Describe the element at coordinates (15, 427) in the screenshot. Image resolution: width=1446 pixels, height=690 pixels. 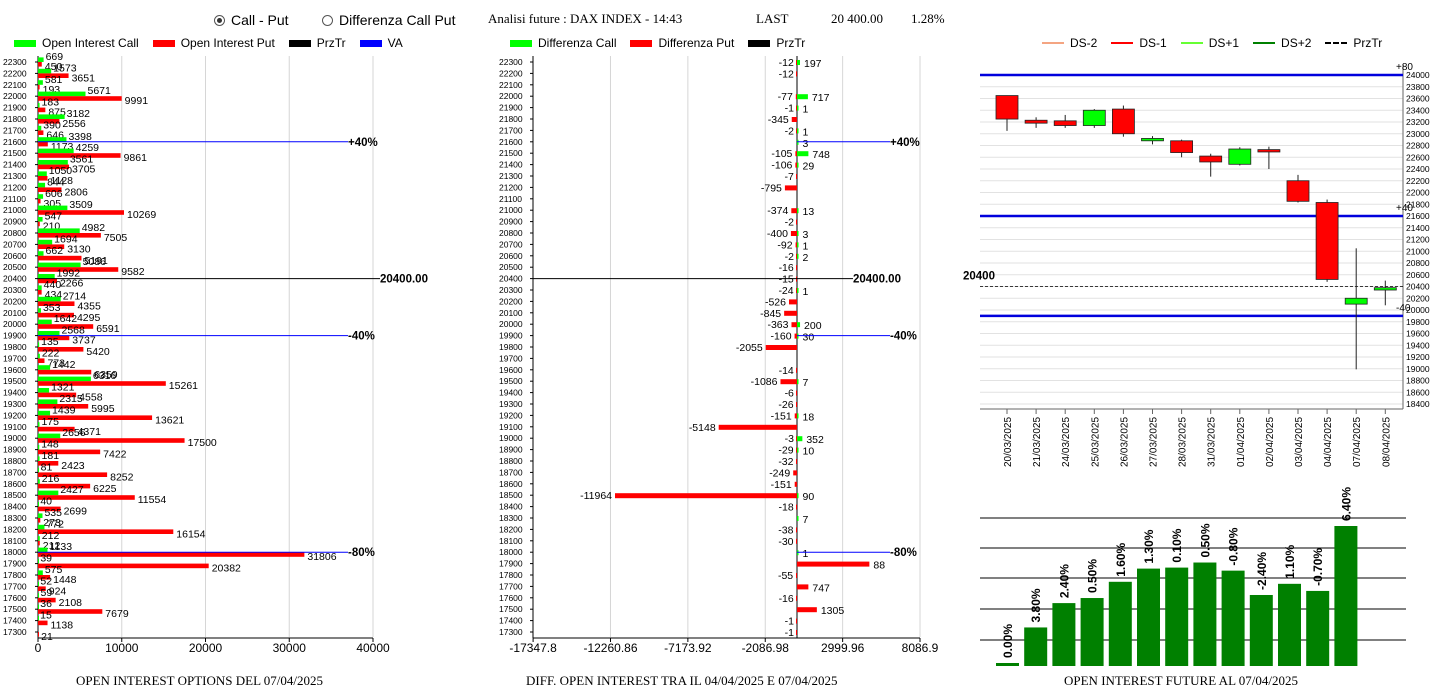
I see `strike-label: 19100` at that location.